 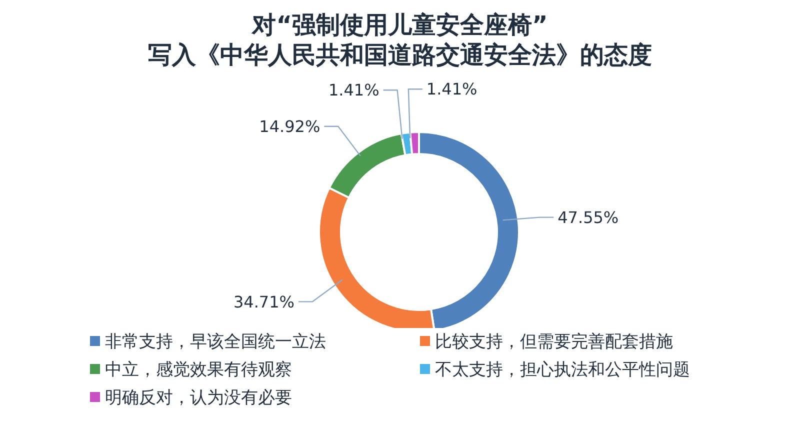 What do you see at coordinates (198, 369) in the screenshot?
I see `legend-label: 中立，感觉效果有待观察` at bounding box center [198, 369].